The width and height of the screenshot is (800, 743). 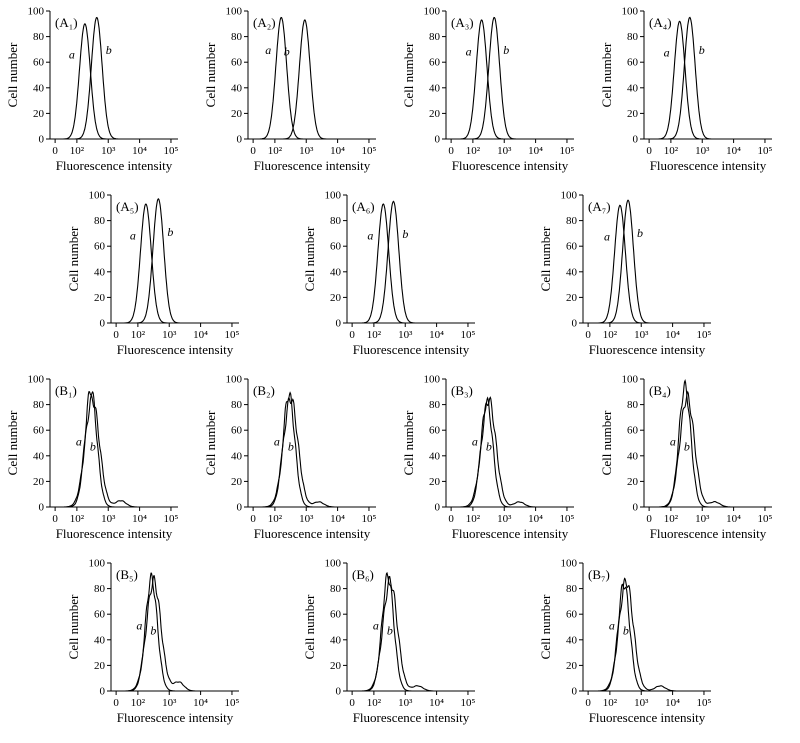 I want to click on panel-label: (B₂), so click(x=264, y=390).